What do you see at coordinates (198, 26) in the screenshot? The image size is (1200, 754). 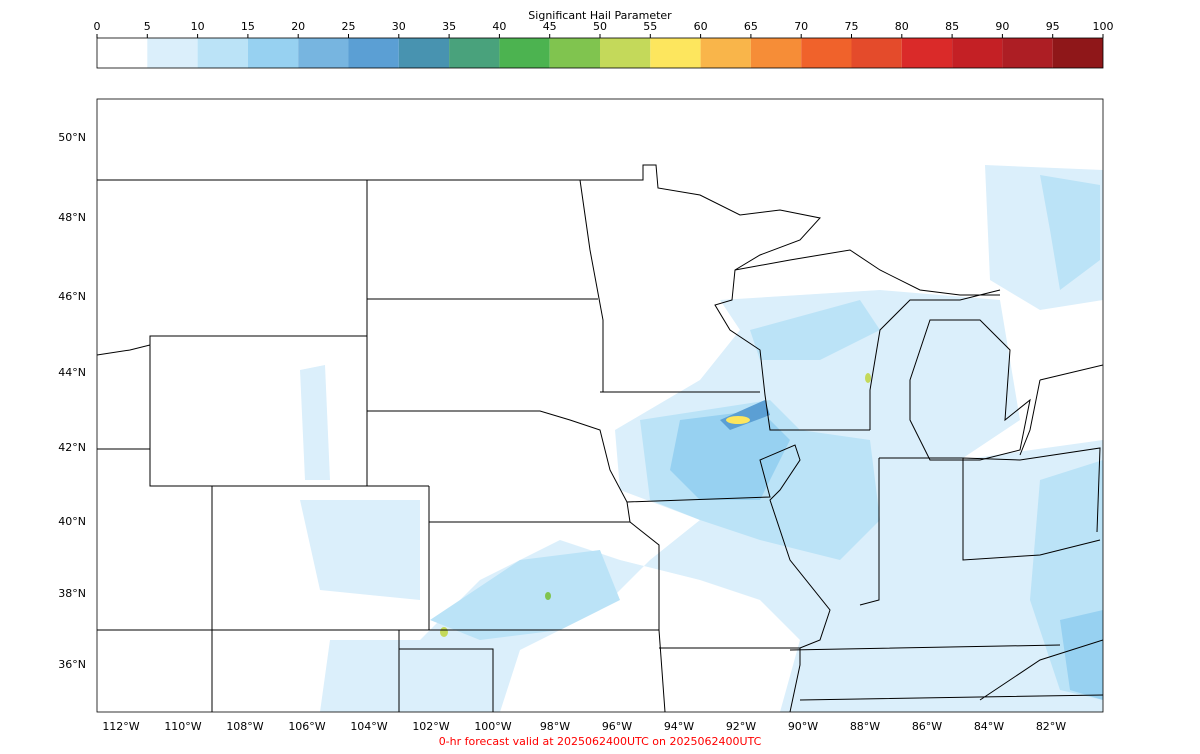 I see `colorbar-tick-label: 10` at bounding box center [198, 26].